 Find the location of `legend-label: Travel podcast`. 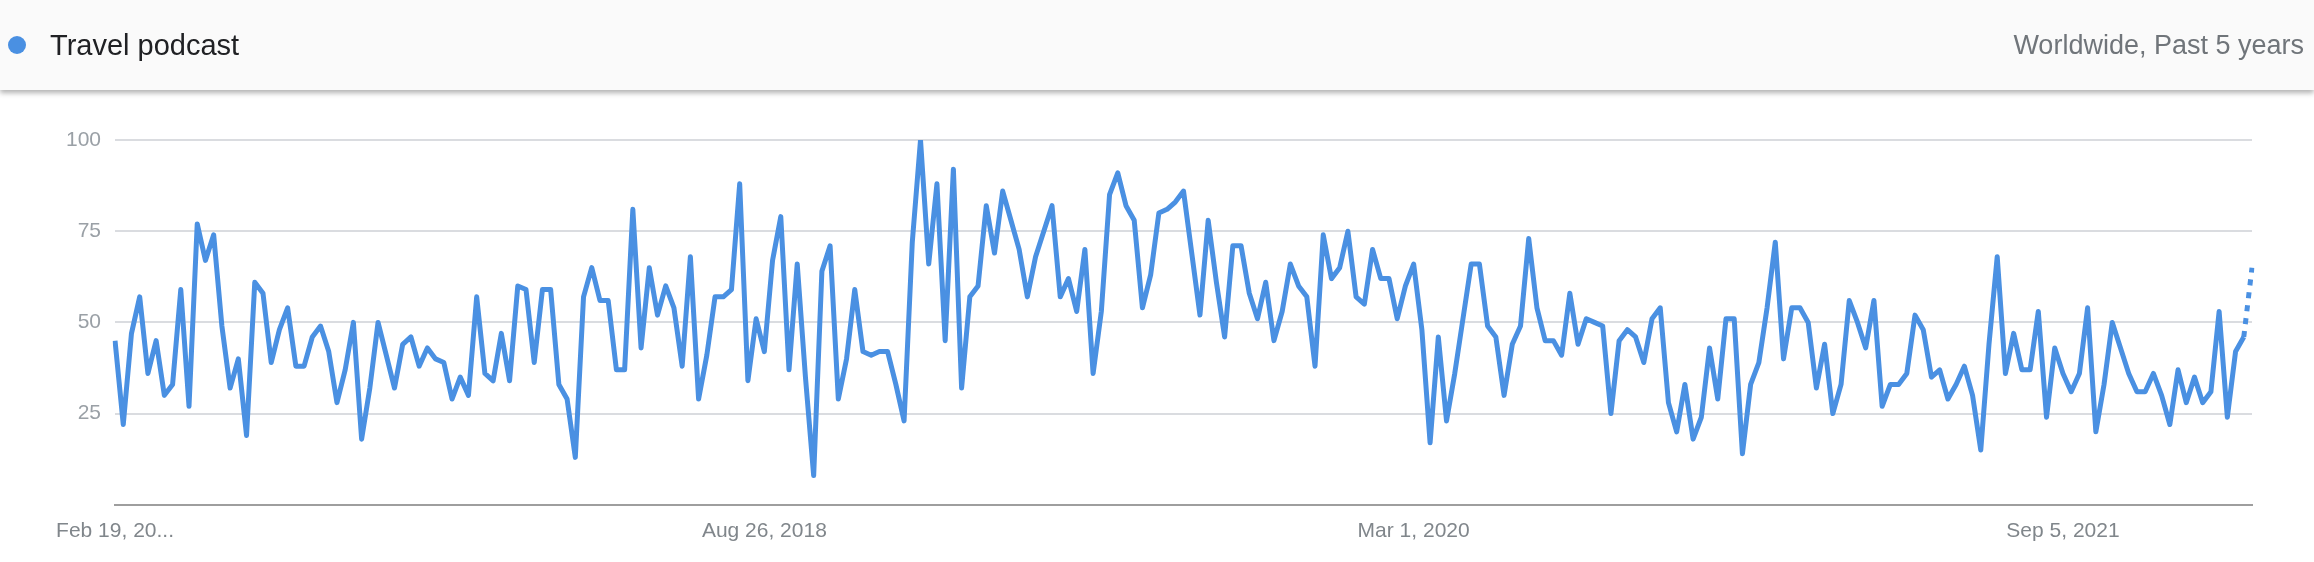

legend-label: Travel podcast is located at coordinates (145, 45).